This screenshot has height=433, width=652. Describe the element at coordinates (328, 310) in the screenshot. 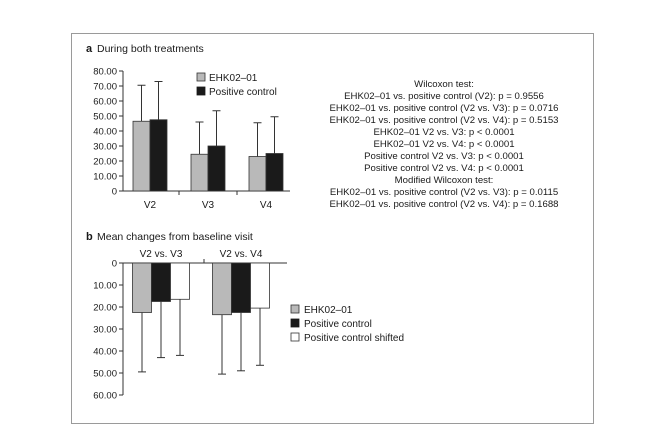

I see `legend-b-label-ehk: EHK02–01` at that location.